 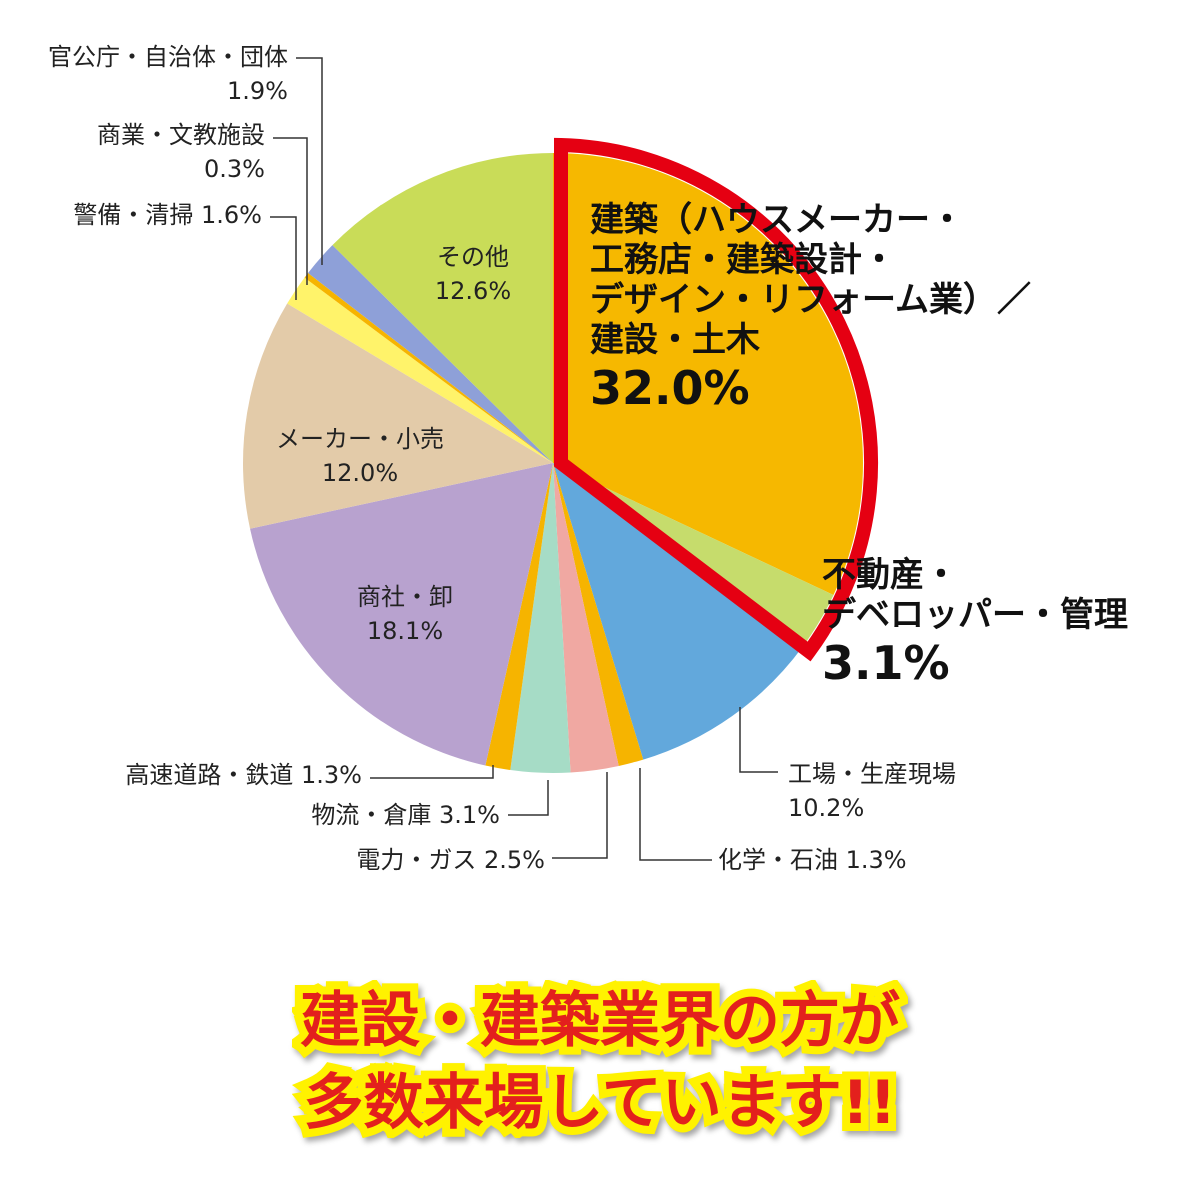 I want to click on highlight-outline, so click(x=716, y=399).